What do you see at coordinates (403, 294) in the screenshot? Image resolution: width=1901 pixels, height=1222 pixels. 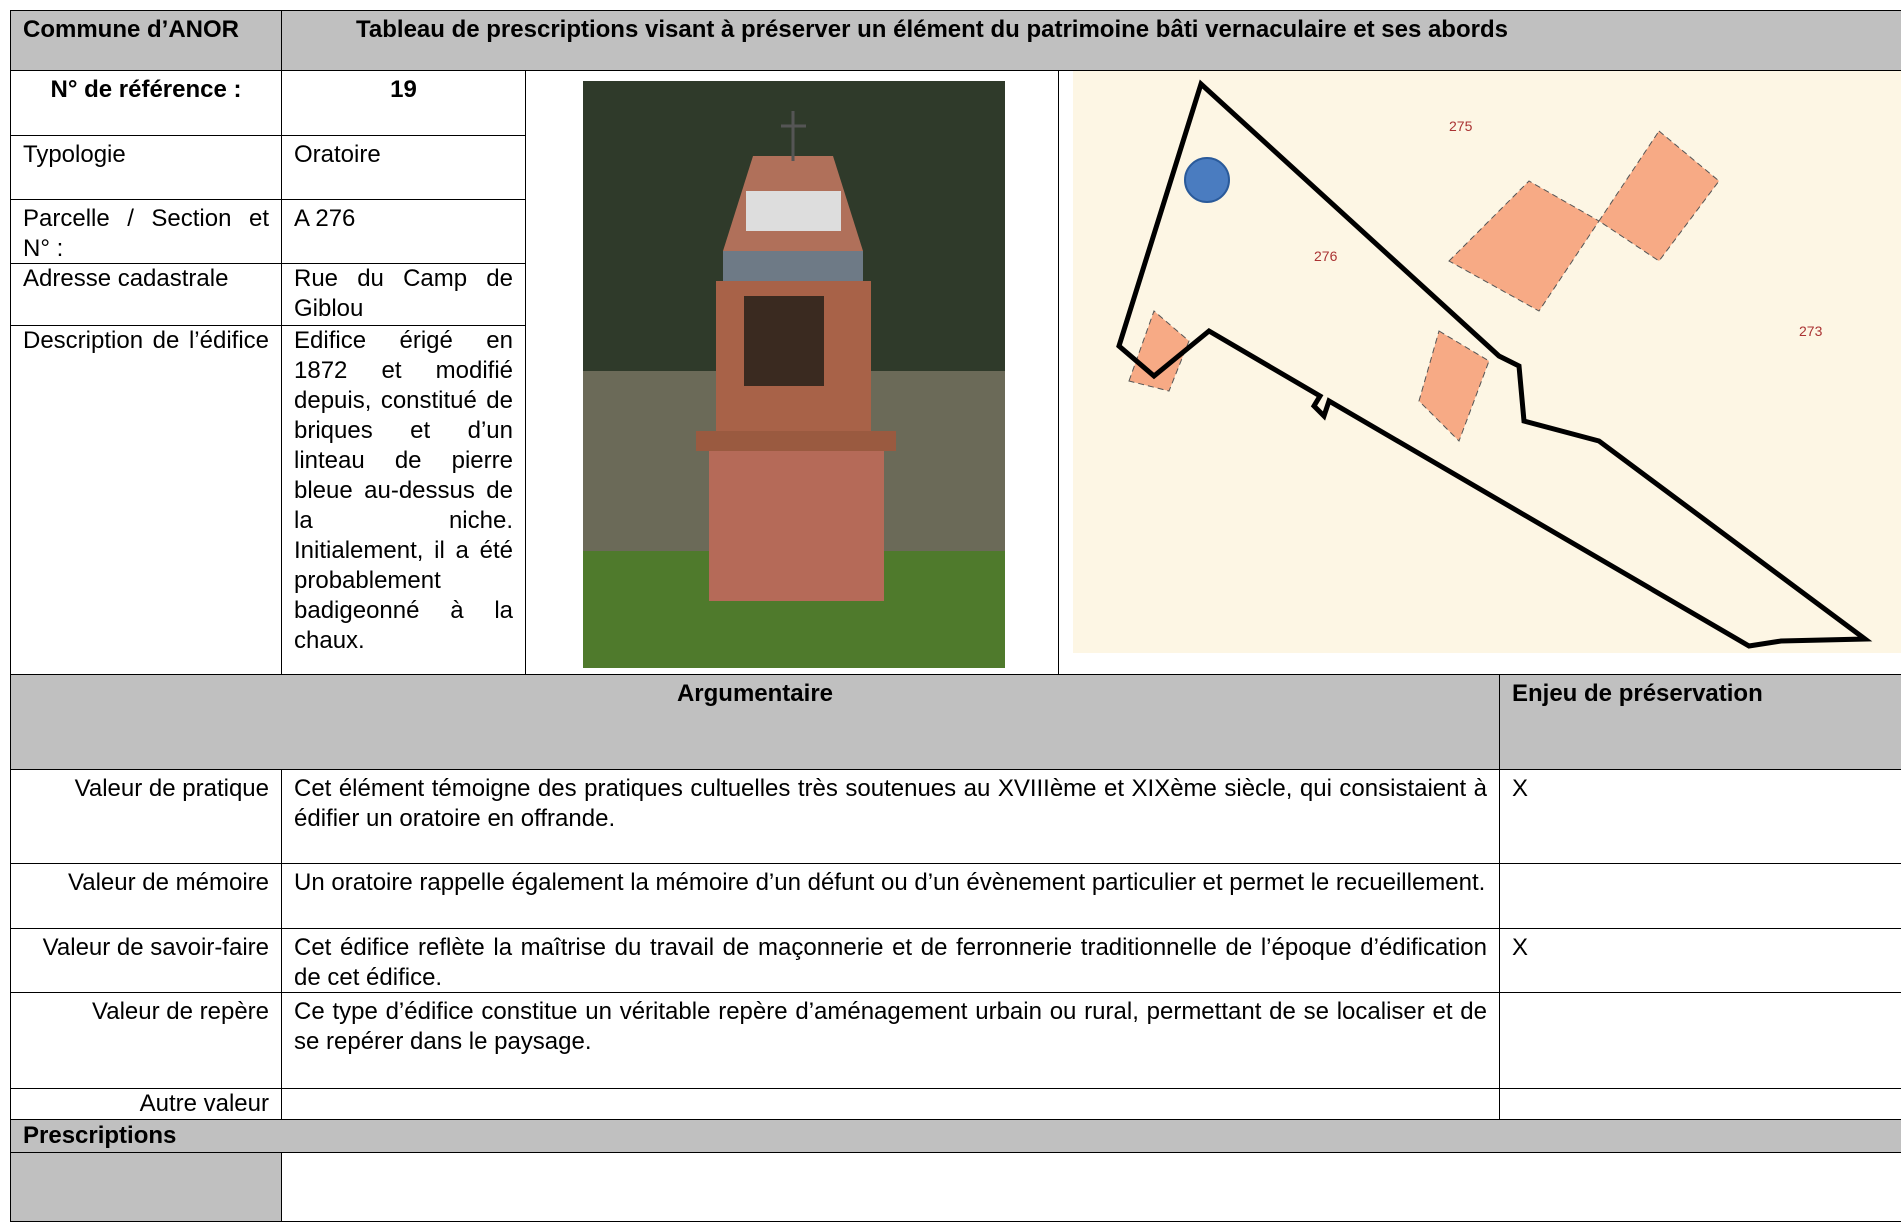 I see `field-value: Rue du Camp de Giblou` at bounding box center [403, 294].